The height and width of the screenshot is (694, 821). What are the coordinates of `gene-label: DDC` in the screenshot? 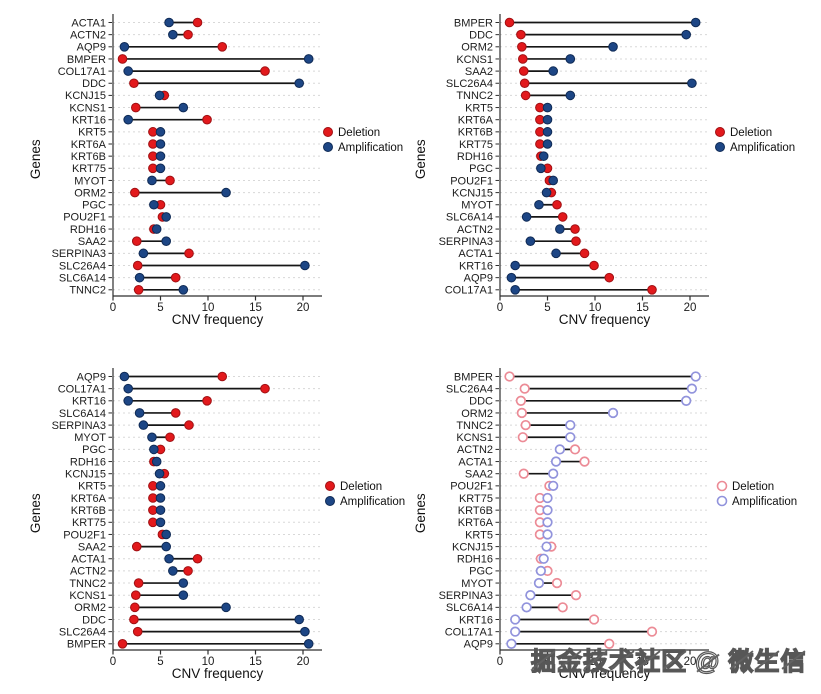 It's located at (481, 402).